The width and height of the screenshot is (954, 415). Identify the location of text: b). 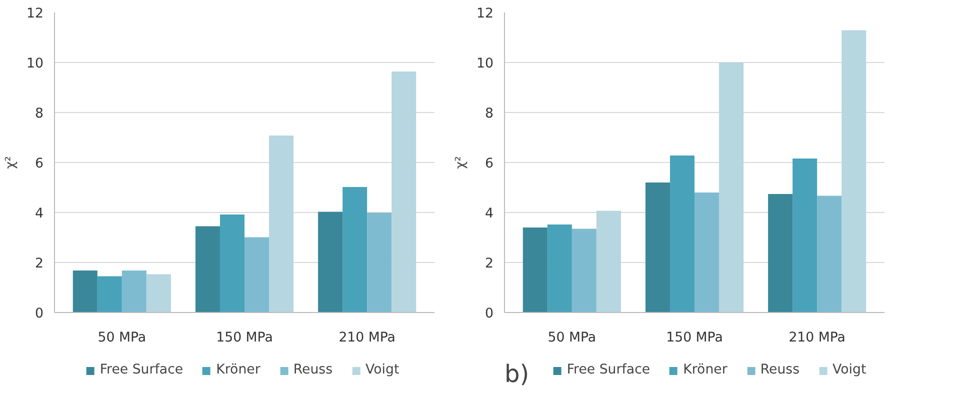
(517, 374).